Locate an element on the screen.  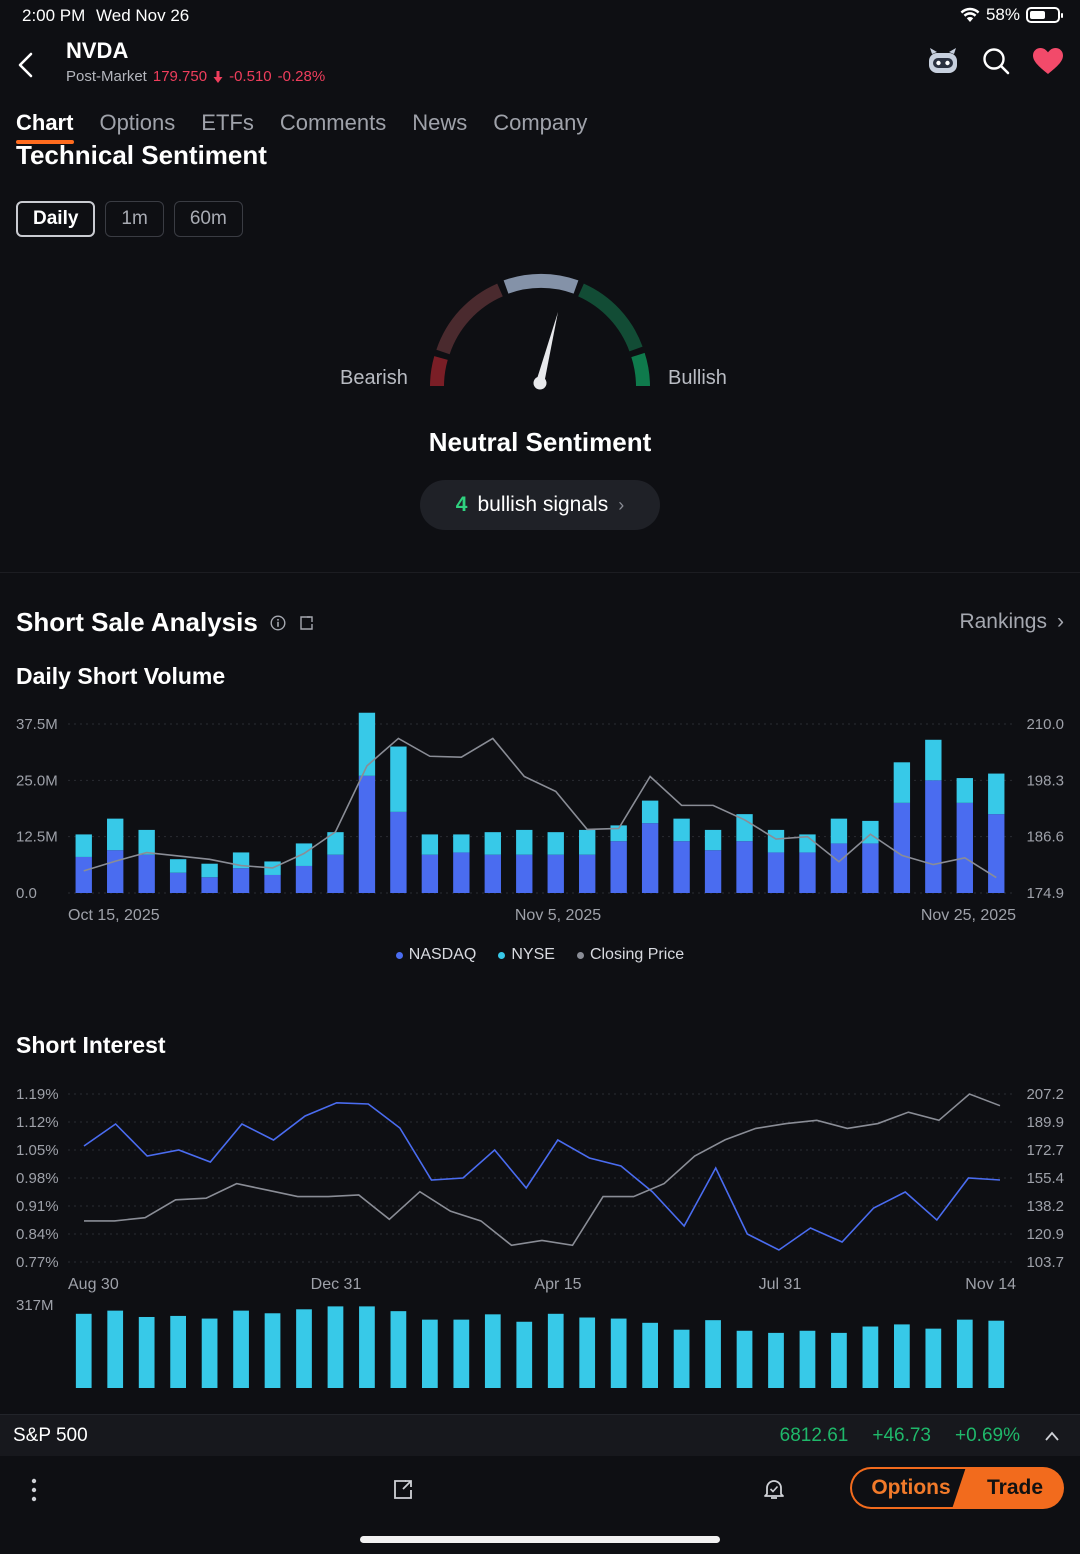
gauge-neutral-arc is located at coordinates (541, 283).